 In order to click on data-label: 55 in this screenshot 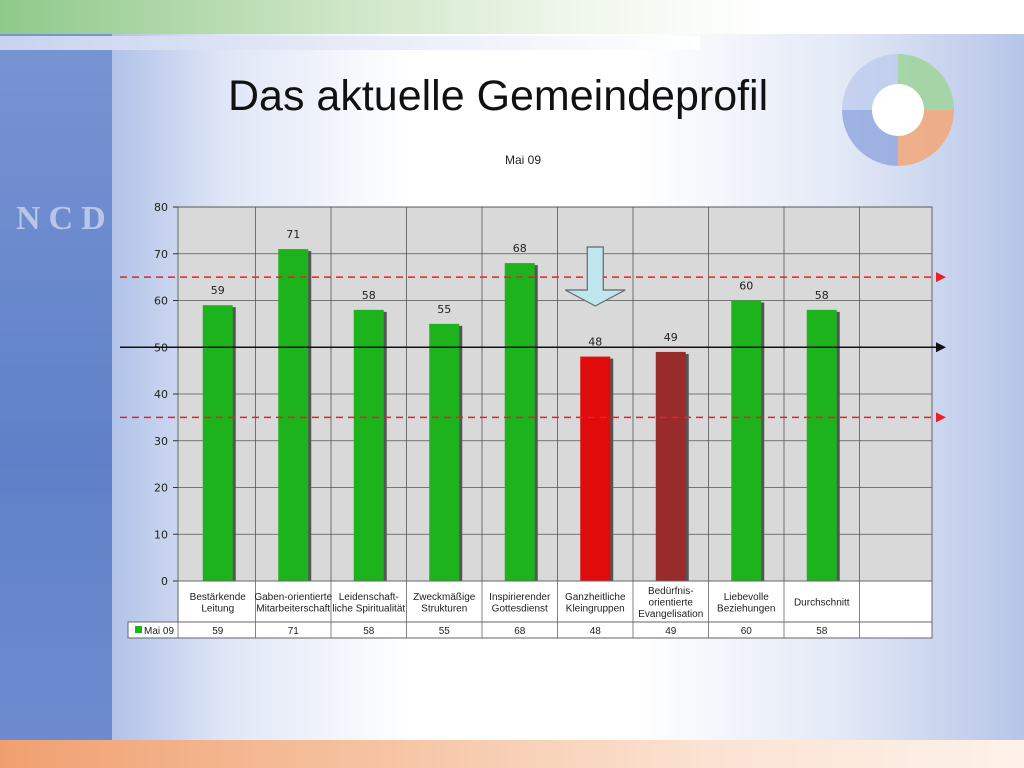, I will do `click(444, 309)`.